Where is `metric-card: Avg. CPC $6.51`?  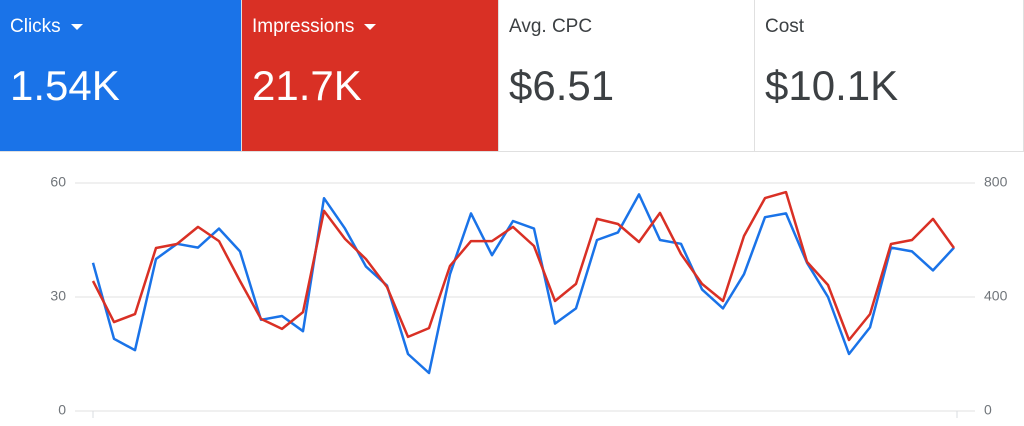
metric-card: Avg. CPC $6.51 is located at coordinates (627, 75).